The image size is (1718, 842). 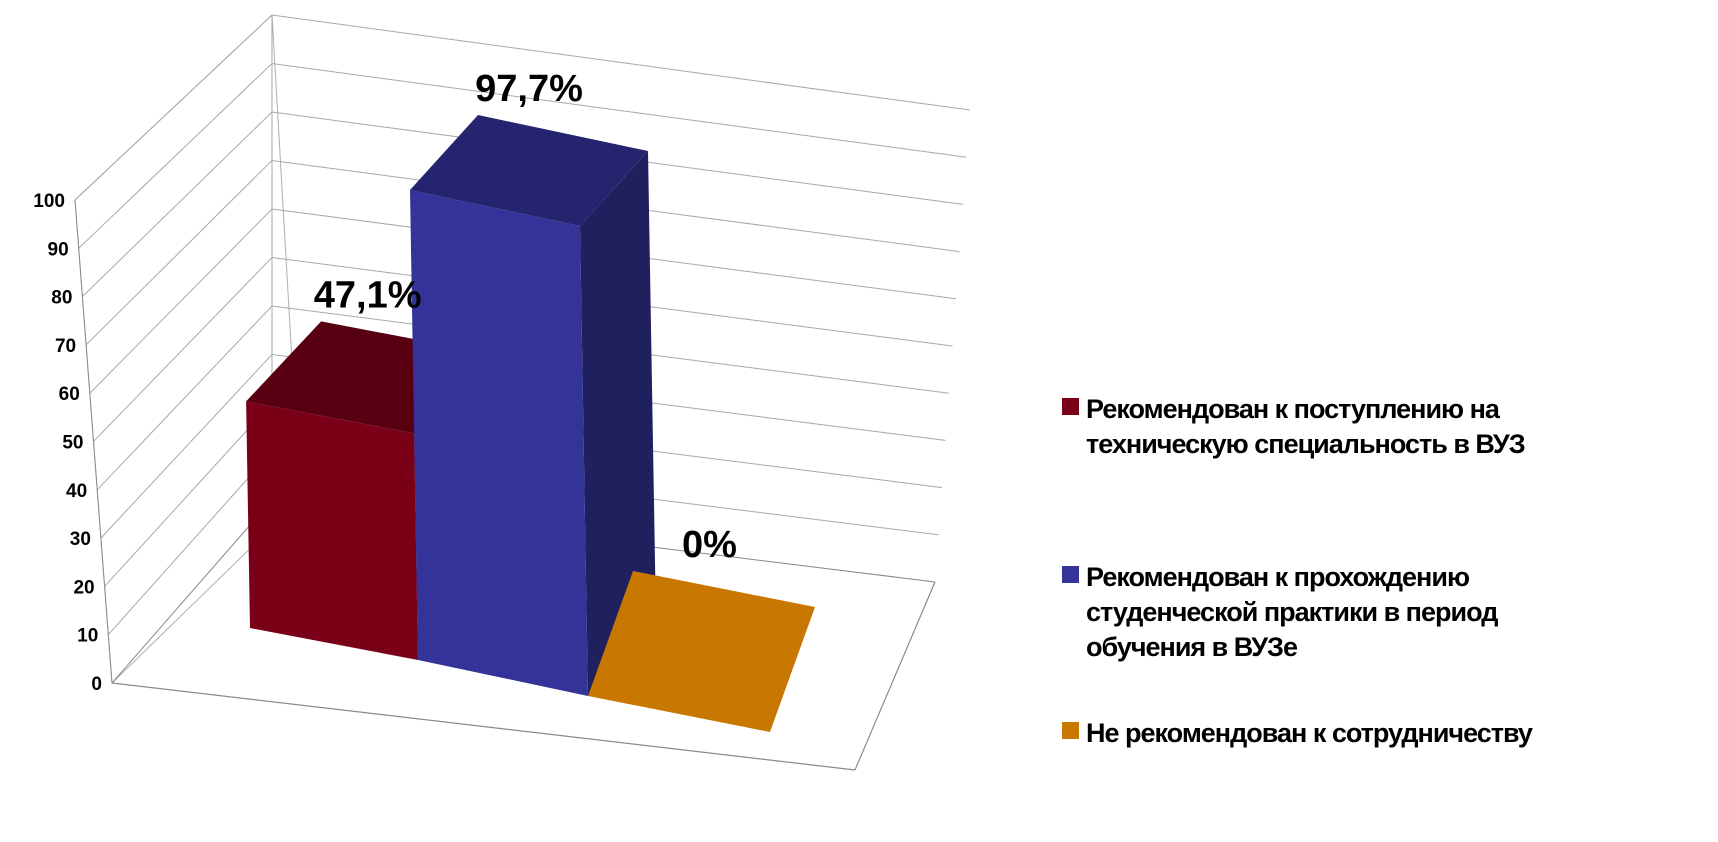 I want to click on legend-label: Не рекомендован к сотрудничеству, so click(x=1309, y=733).